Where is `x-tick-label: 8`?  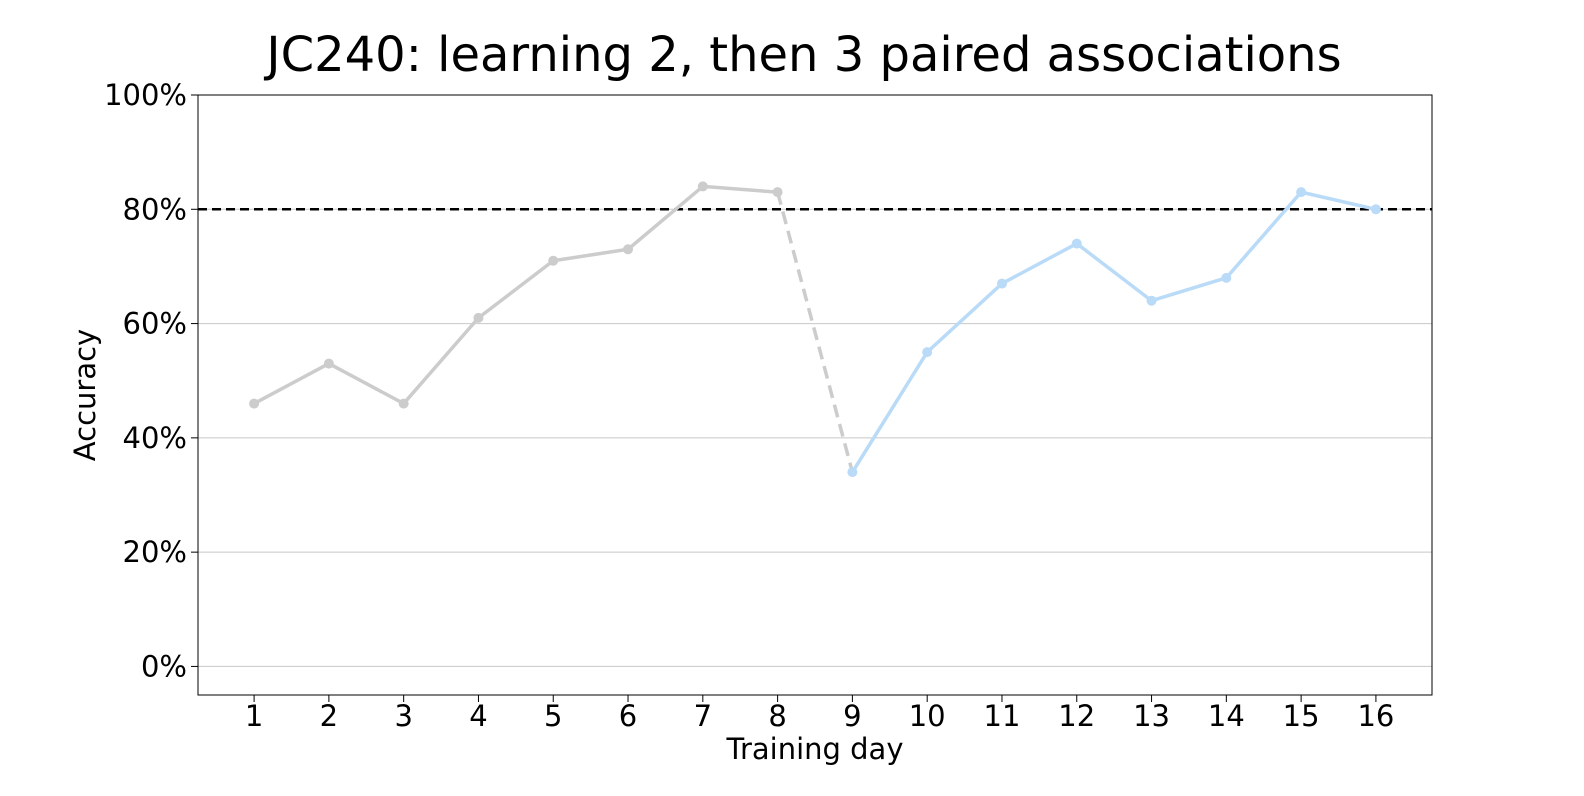
x-tick-label: 8 is located at coordinates (777, 716).